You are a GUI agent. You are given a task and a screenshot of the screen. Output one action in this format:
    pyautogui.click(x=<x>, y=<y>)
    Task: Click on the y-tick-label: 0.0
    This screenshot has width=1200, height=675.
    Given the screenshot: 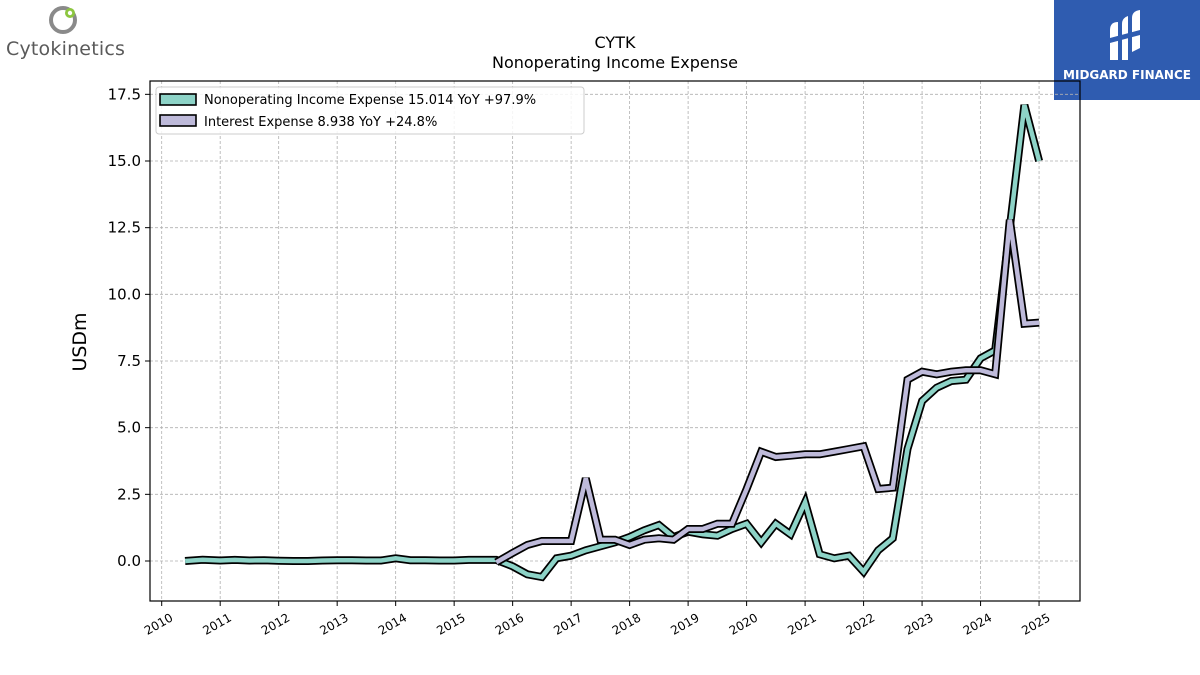 What is the action you would take?
    pyautogui.click(x=129, y=561)
    